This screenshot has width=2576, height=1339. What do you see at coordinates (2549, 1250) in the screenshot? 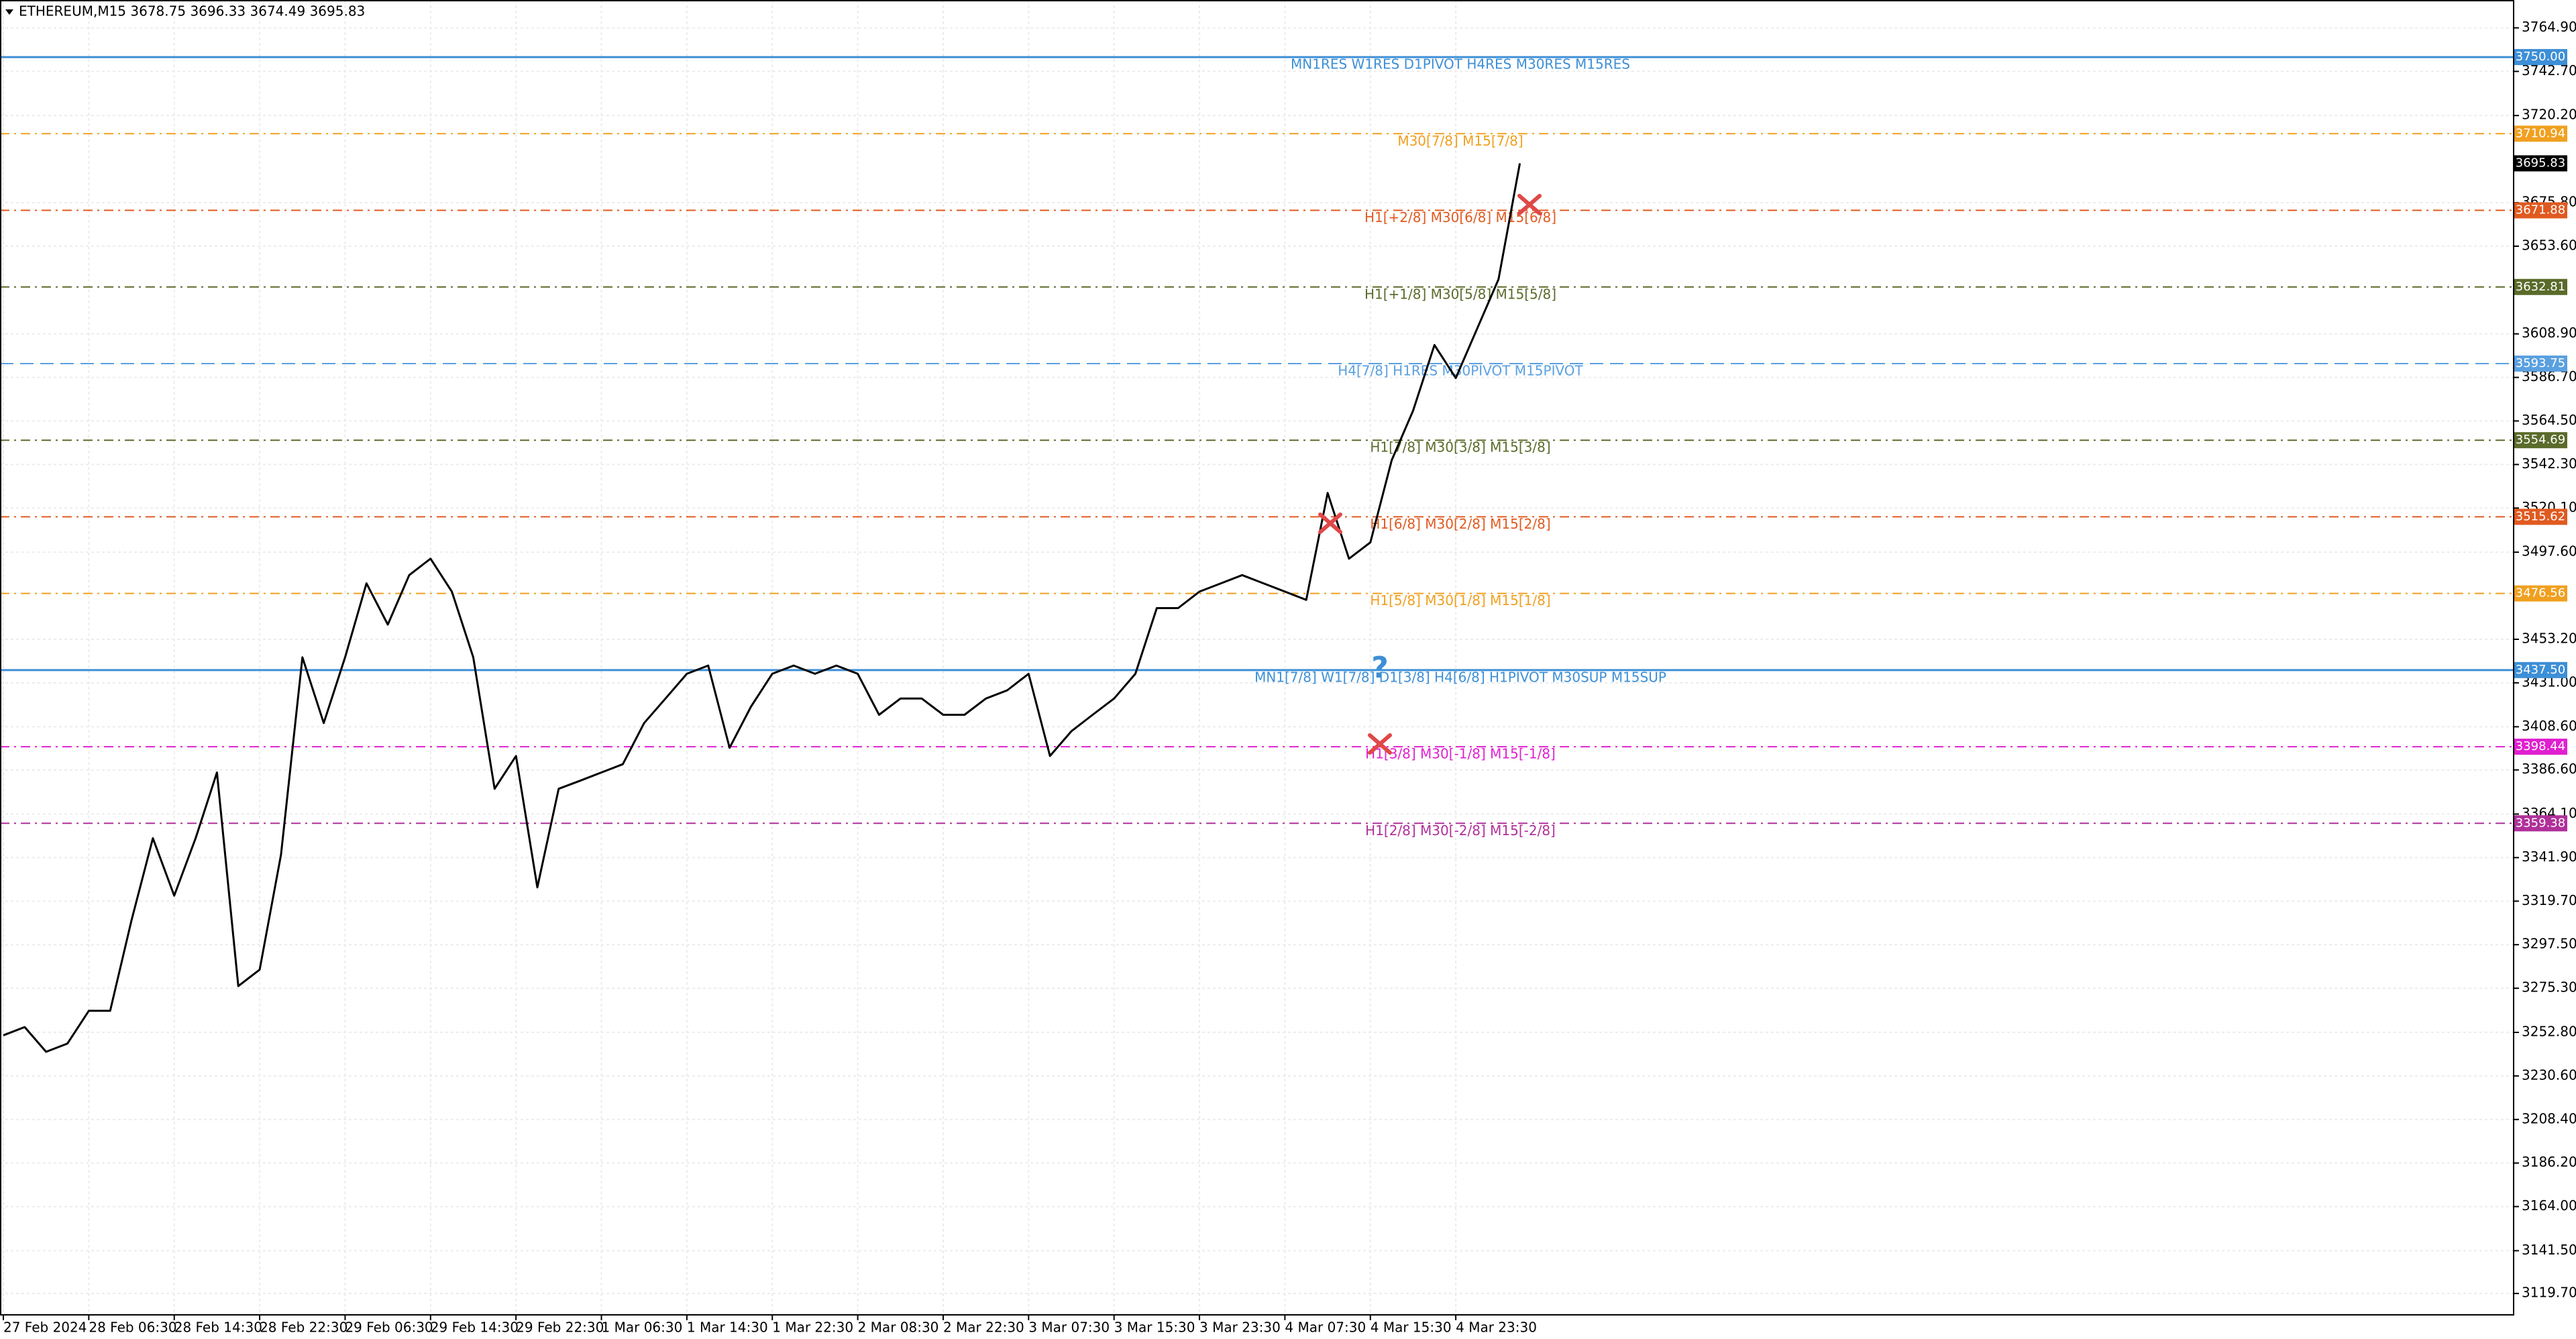
I see `y-tick-label: 3141.50` at bounding box center [2549, 1250].